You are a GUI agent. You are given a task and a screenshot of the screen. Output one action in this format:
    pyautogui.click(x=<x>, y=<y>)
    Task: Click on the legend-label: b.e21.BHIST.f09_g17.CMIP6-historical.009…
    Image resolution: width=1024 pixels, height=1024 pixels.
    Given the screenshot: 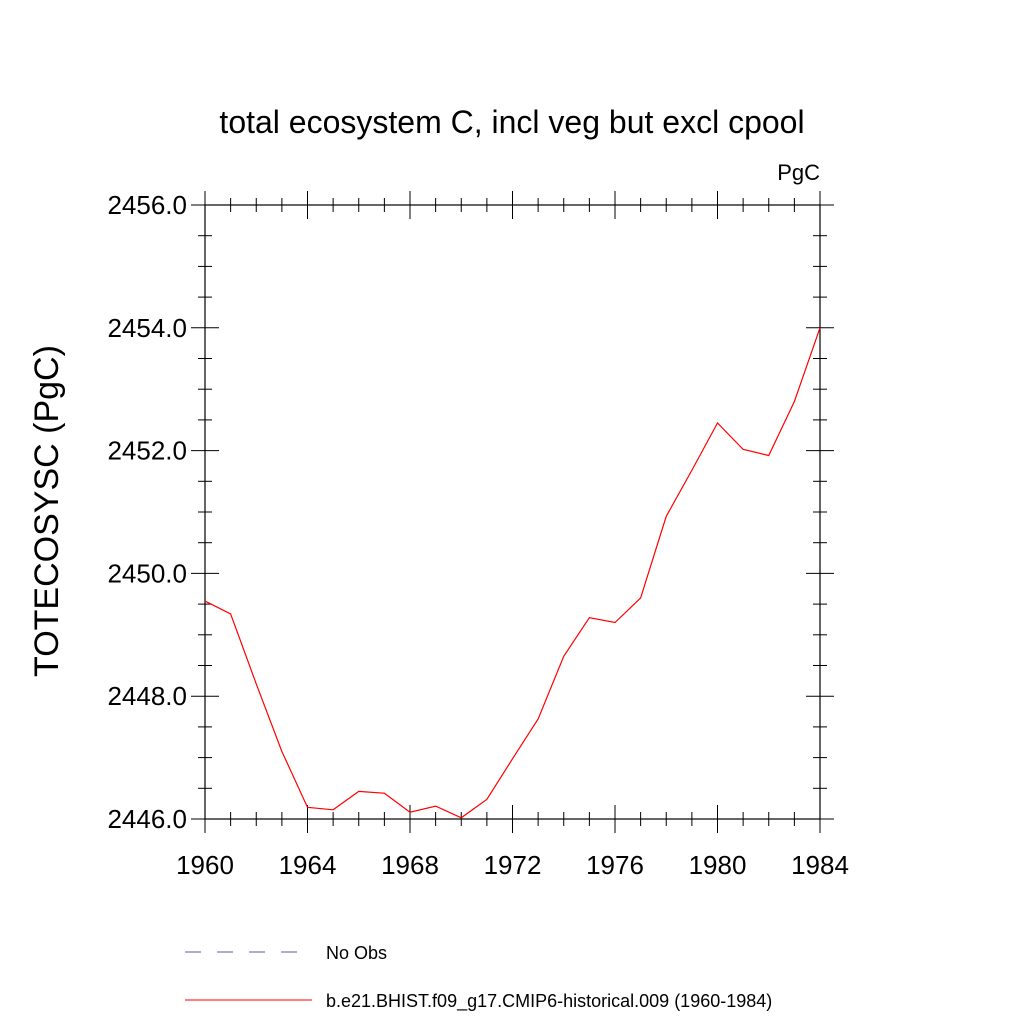 What is the action you would take?
    pyautogui.click(x=549, y=1001)
    